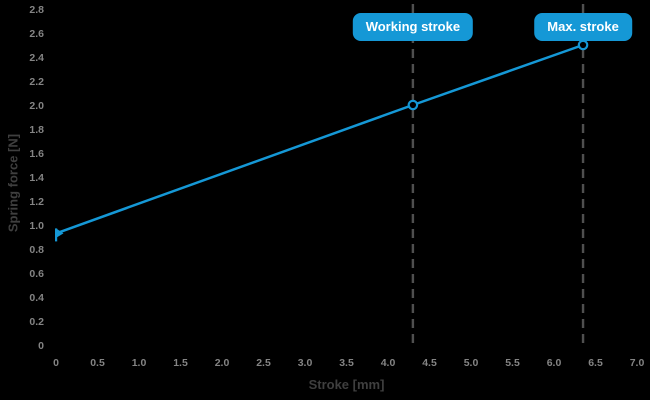  What do you see at coordinates (554, 363) in the screenshot?
I see `x-tick-label: 6.0` at bounding box center [554, 363].